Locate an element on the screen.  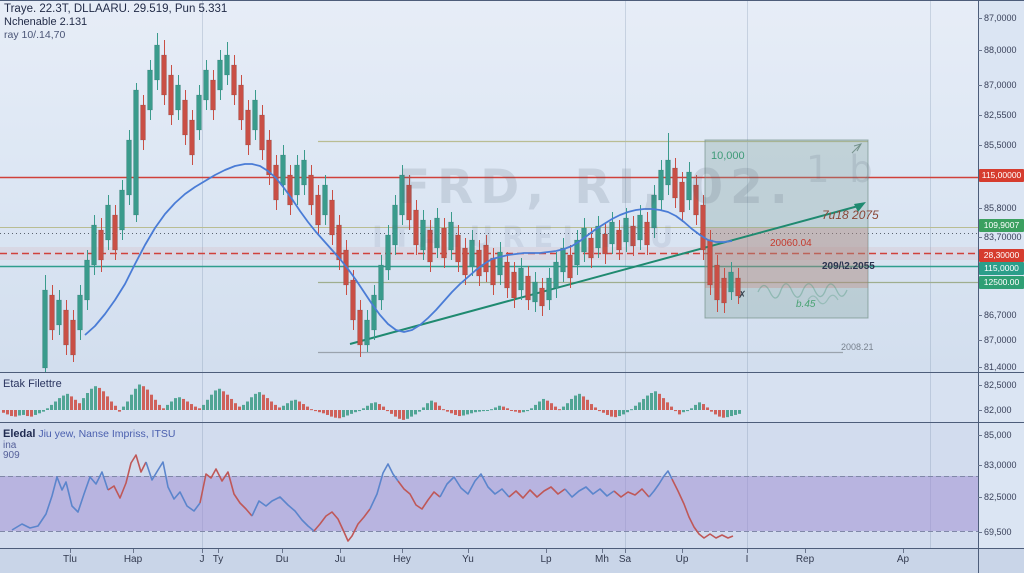
drawing-note-text: 7u18 2075 is located at coordinates (850, 215).